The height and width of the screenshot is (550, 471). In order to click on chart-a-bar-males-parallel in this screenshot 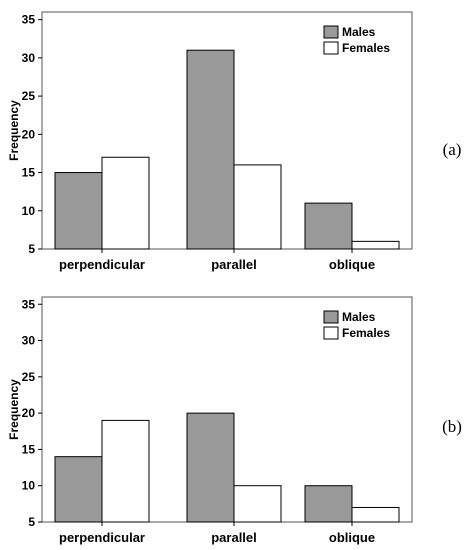, I will do `click(210, 149)`.